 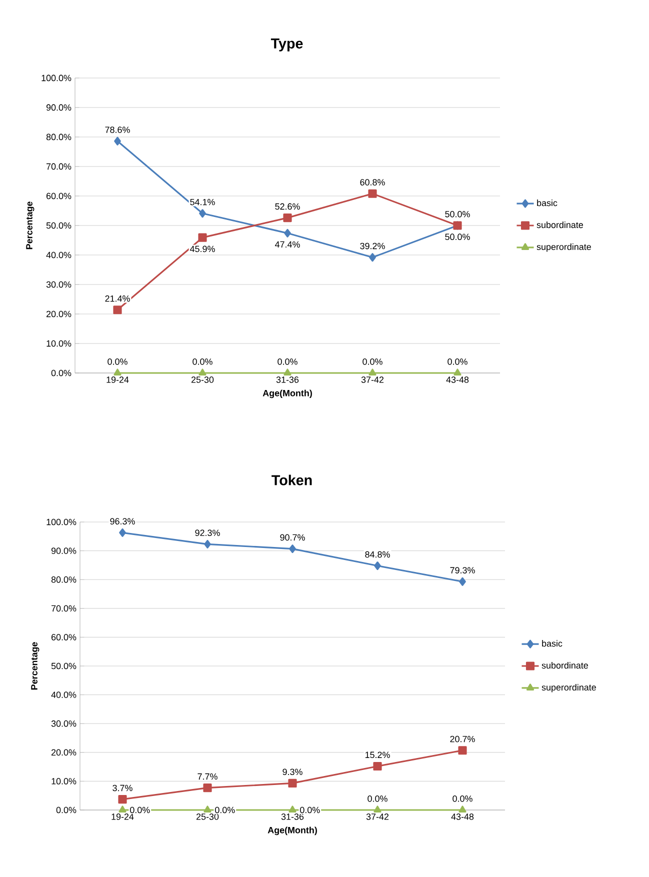 What do you see at coordinates (292, 772) in the screenshot?
I see `data-label: 9.3%` at bounding box center [292, 772].